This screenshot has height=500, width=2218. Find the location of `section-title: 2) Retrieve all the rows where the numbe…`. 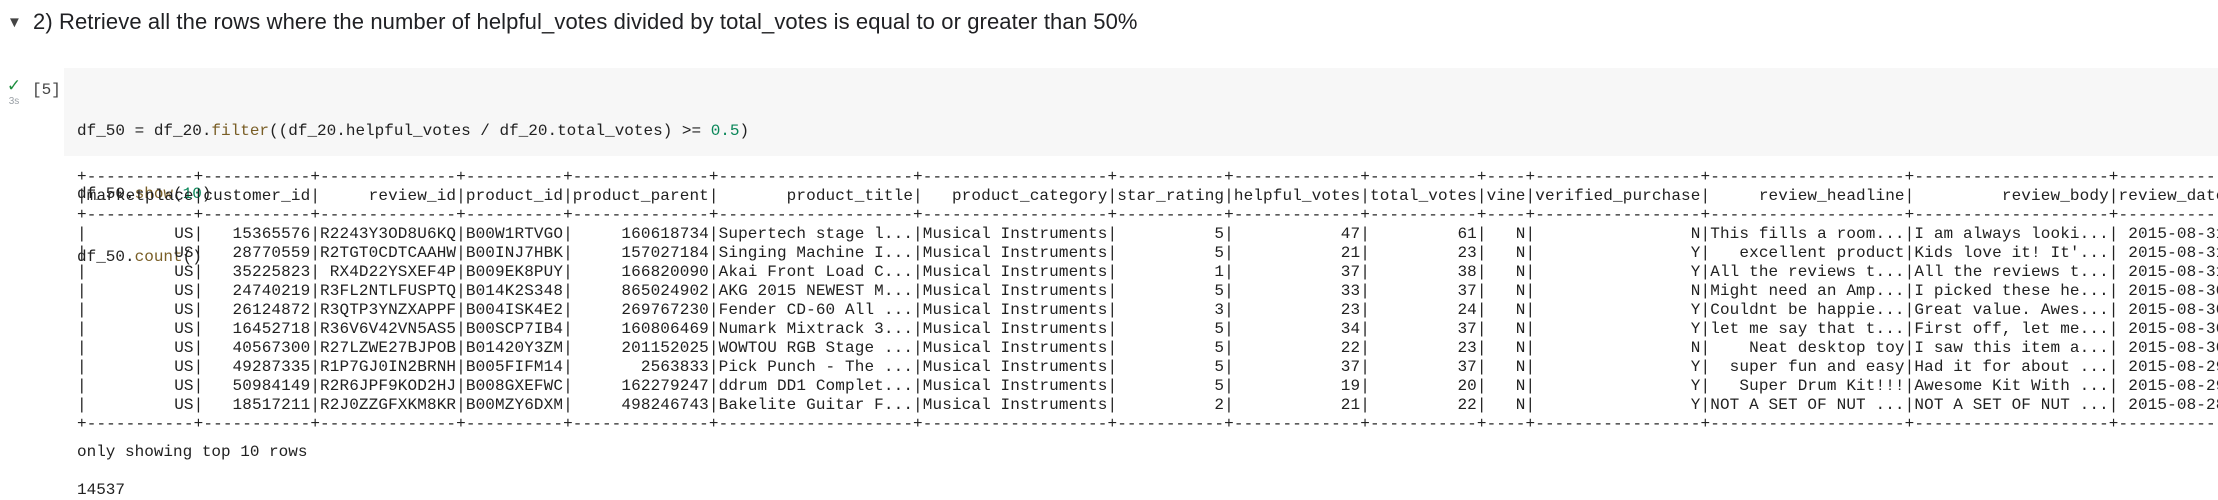

section-title: 2) Retrieve all the rows where the numbe… is located at coordinates (585, 21).